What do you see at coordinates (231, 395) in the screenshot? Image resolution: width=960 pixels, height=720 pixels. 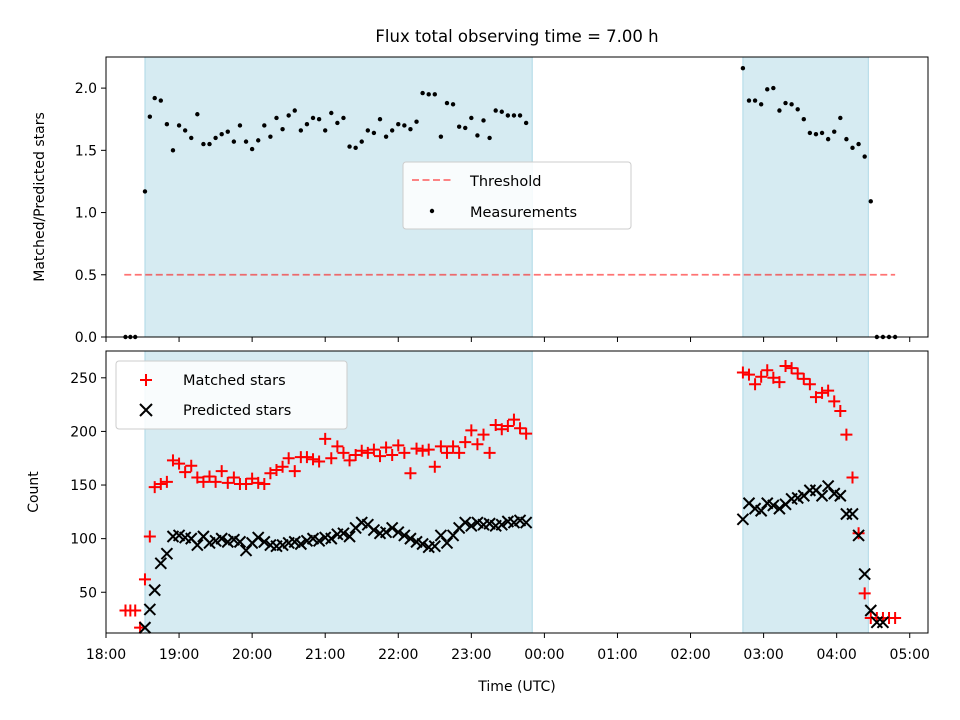 I see `bottom-legend: Matched stars Predicted stars` at bounding box center [231, 395].